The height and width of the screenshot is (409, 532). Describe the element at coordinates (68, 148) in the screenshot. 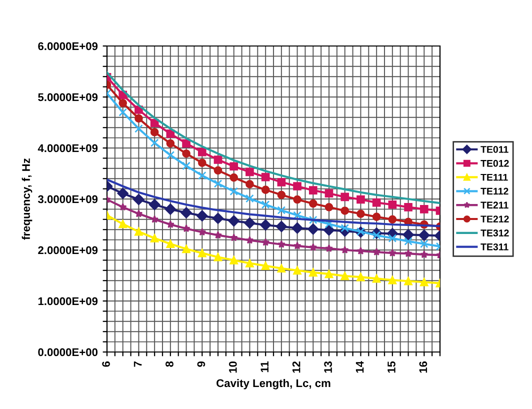

I see `y-tick-label: 4.0000E+09` at that location.